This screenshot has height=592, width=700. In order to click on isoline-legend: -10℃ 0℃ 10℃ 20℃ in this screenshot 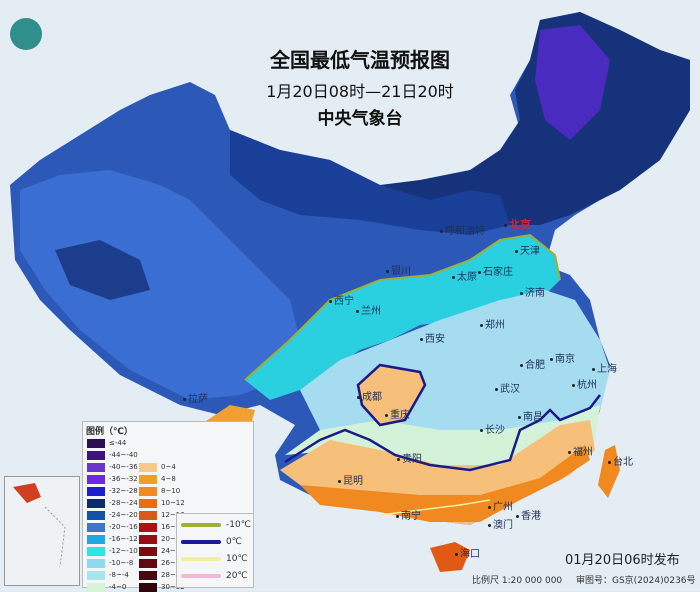, I will do `click(215, 550)`.